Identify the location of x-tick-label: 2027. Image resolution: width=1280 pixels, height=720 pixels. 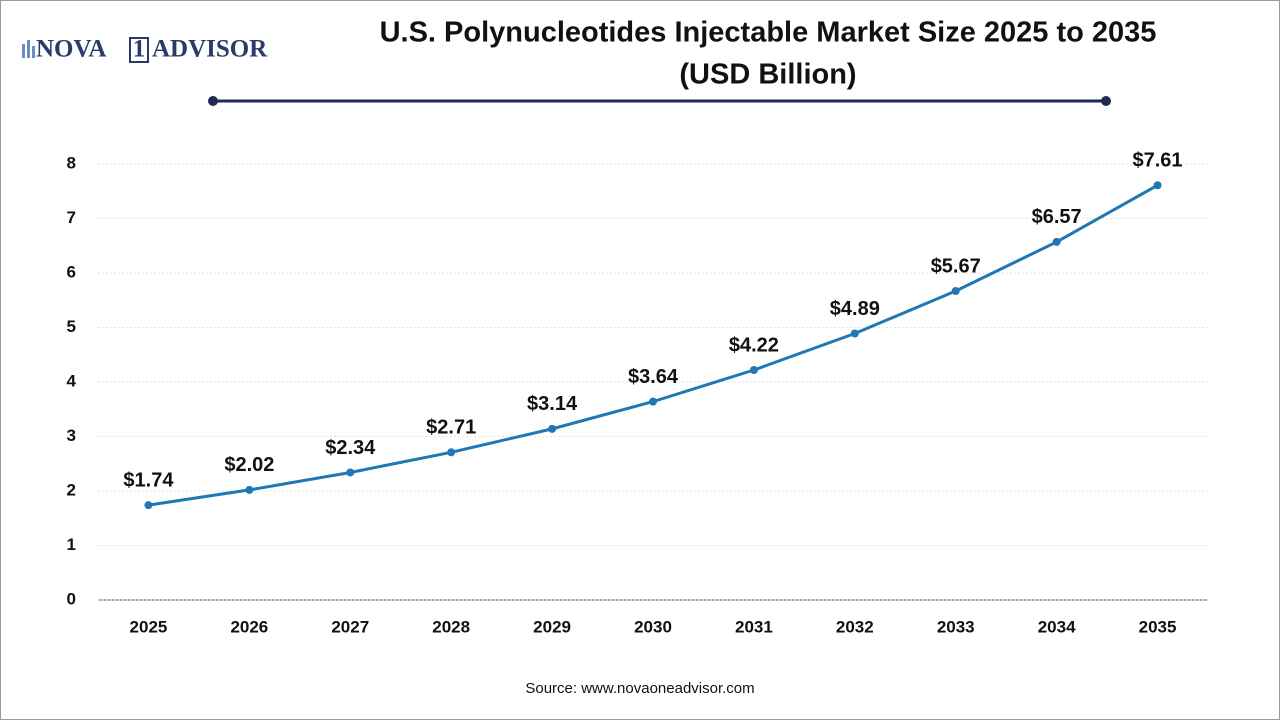
(350, 626).